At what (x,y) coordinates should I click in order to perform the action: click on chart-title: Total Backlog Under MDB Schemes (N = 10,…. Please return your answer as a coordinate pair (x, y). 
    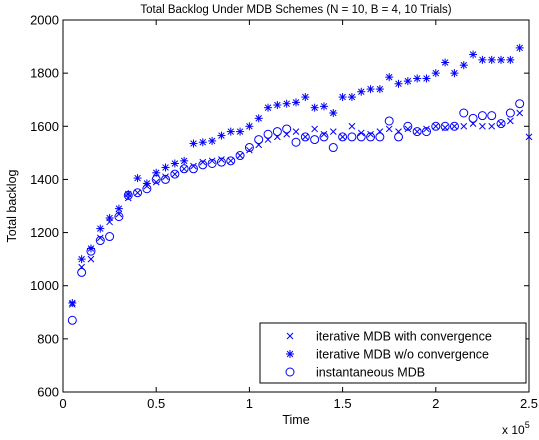
    Looking at the image, I should click on (295, 10).